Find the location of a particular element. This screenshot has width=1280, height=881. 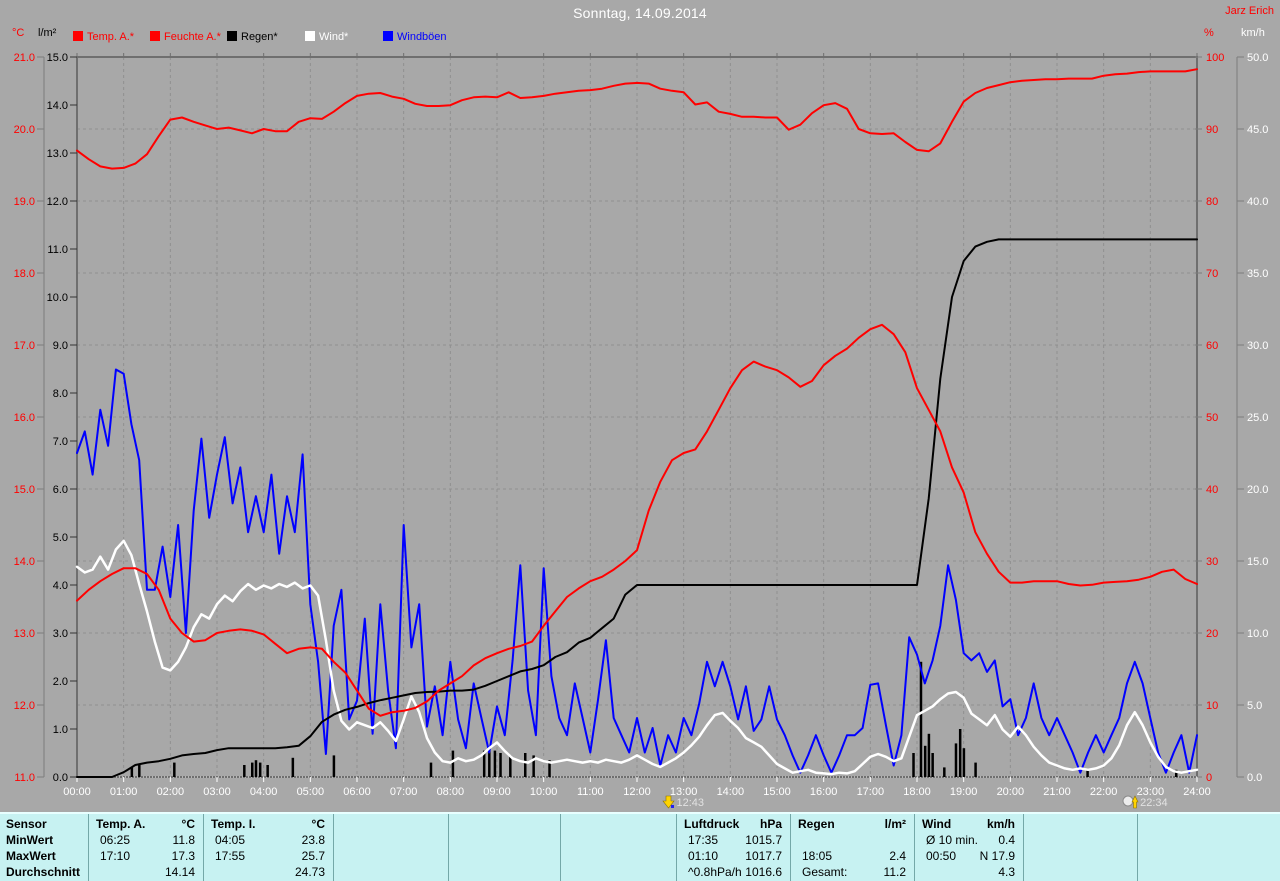

stats-row-label: MaxWert is located at coordinates (31, 856).